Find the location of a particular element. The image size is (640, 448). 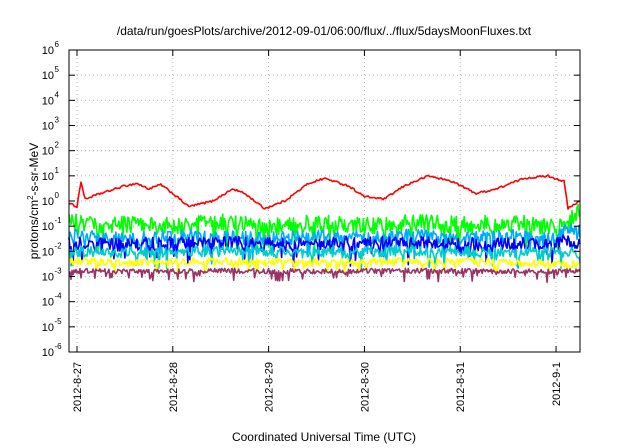

y-tick-exponent: -4 is located at coordinates (59, 296).